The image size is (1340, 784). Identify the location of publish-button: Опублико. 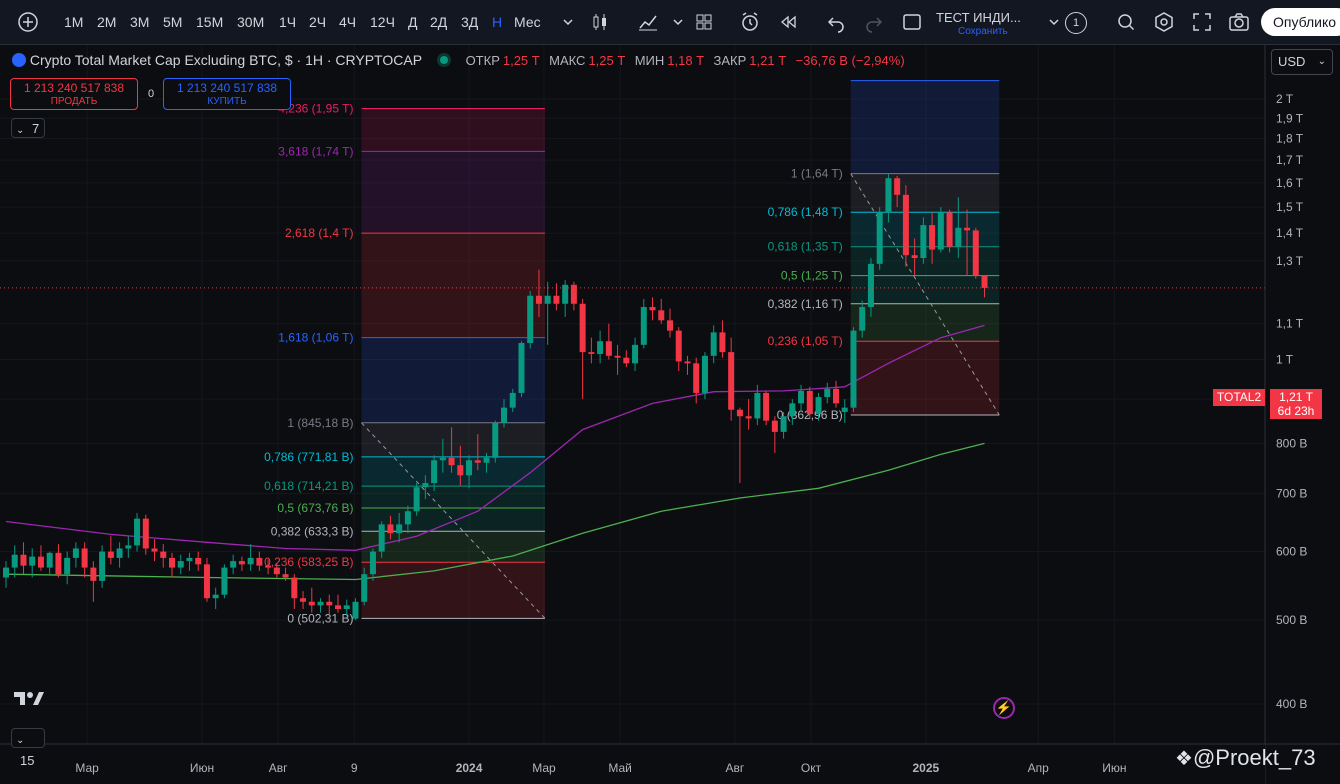
(1300, 22).